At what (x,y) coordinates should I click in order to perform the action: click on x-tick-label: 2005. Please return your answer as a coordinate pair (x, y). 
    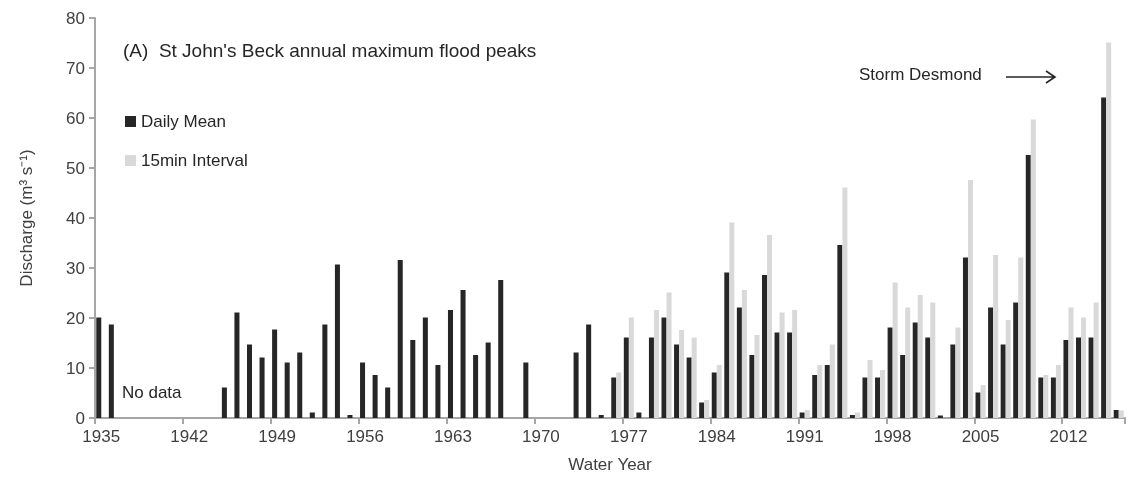
    Looking at the image, I should click on (980, 436).